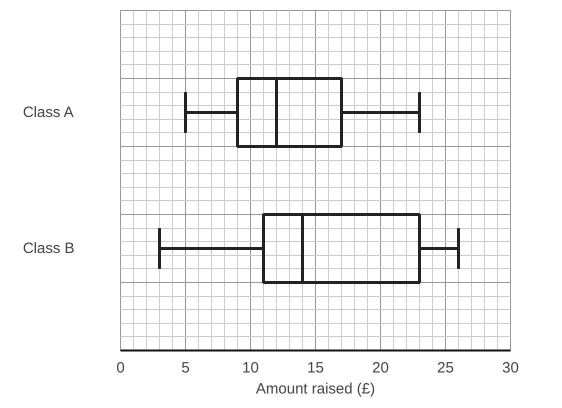 The image size is (562, 408). Describe the element at coordinates (316, 389) in the screenshot. I see `x-axis-title: Amount raised (£)` at that location.